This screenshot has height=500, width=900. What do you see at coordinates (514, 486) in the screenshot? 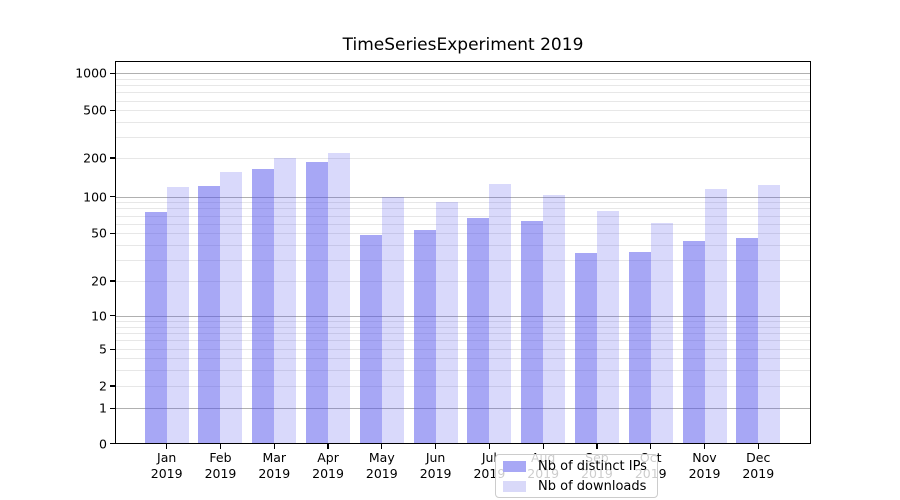
I see `legend-swatch-downloads` at bounding box center [514, 486].